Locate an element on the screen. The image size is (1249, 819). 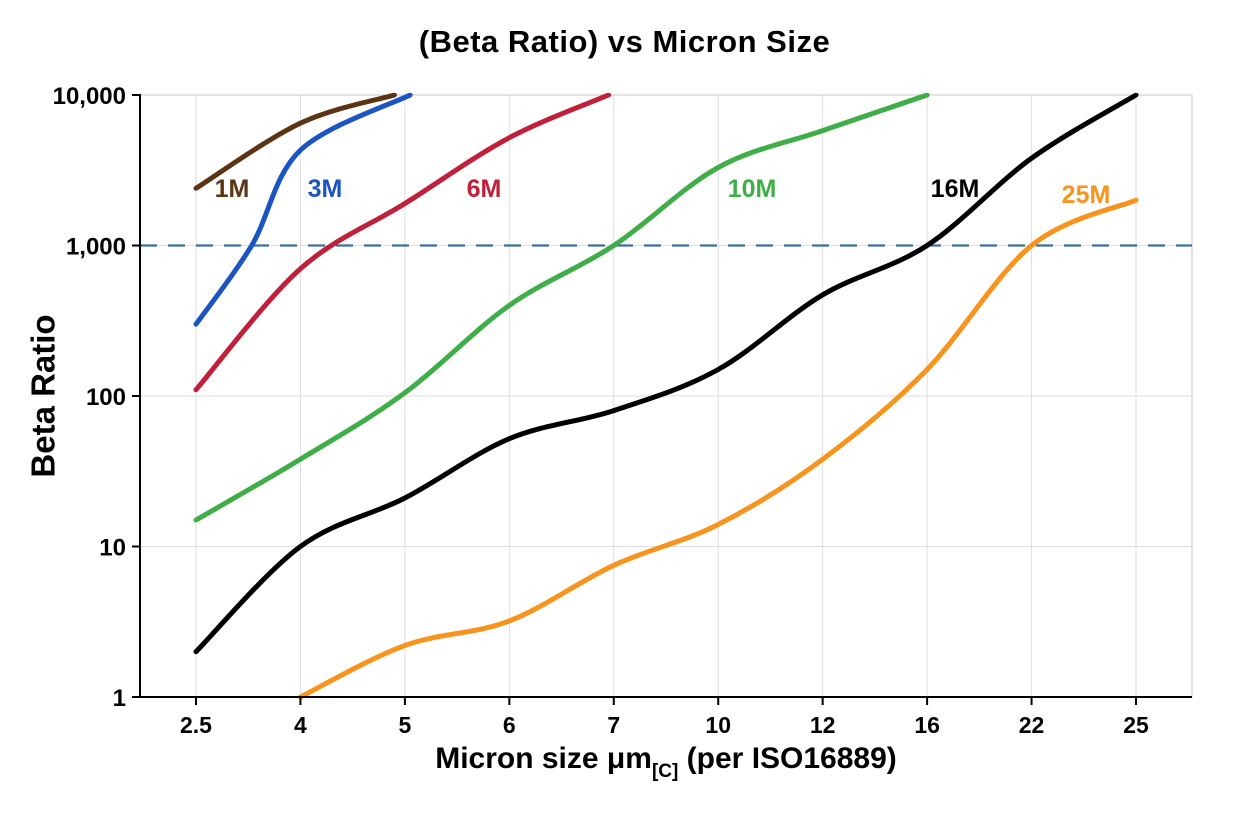
x-tick-label: 6 is located at coordinates (509, 725).